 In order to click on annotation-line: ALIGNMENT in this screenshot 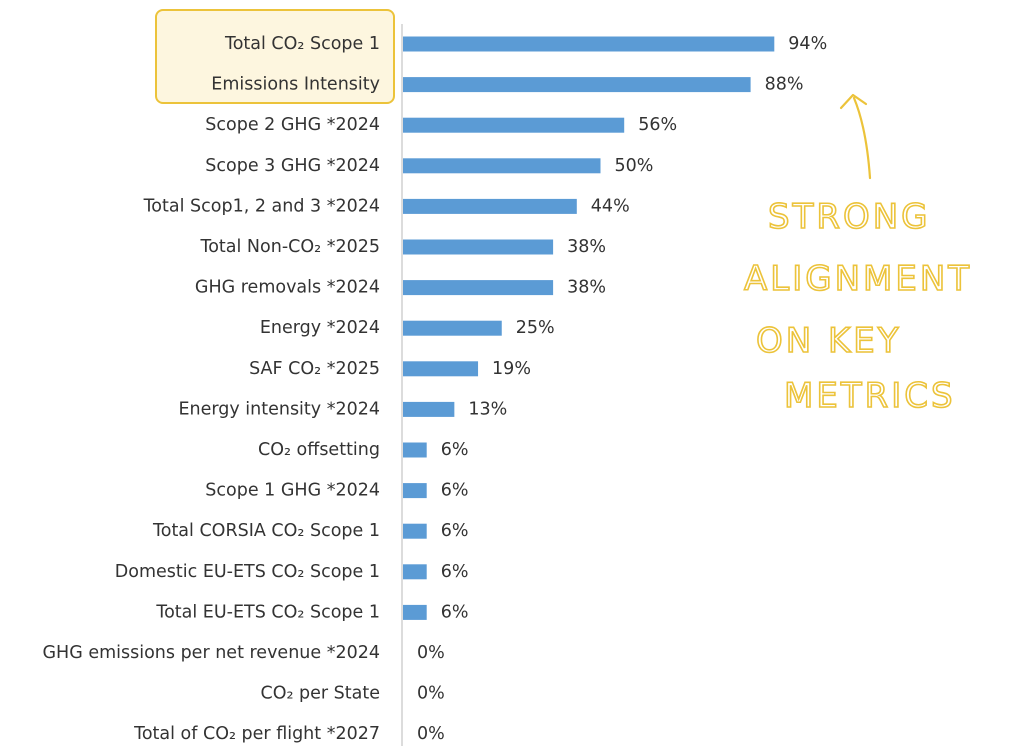, I will do `click(858, 279)`.